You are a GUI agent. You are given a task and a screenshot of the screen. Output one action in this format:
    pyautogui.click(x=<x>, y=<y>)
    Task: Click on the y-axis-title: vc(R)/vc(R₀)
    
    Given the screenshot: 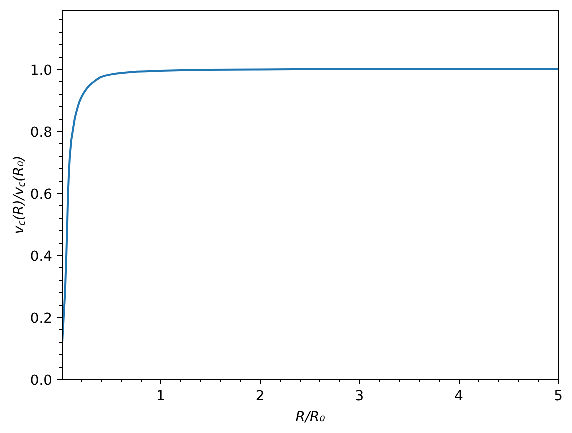 What is the action you would take?
    pyautogui.click(x=20, y=195)
    